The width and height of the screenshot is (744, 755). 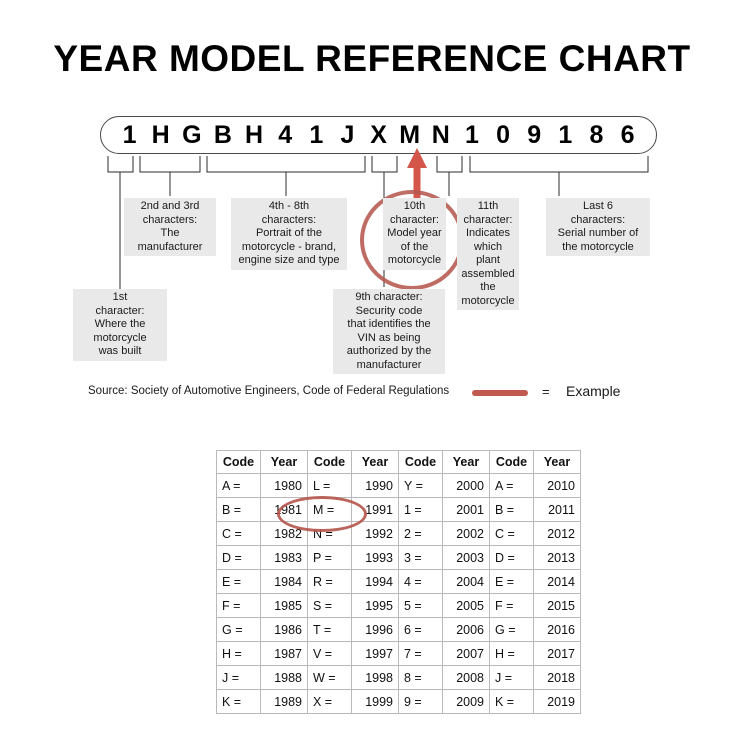 What do you see at coordinates (238, 677) in the screenshot?
I see `cell-code-9-1: J =` at bounding box center [238, 677].